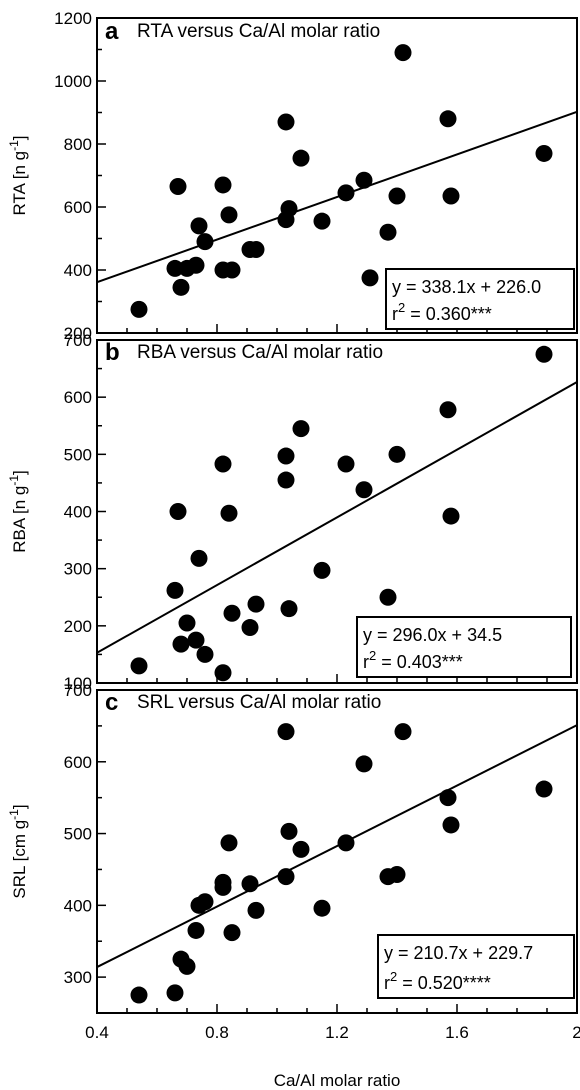 This screenshot has width=580, height=1090. I want to click on panel-b-y-tick-label: 300, so click(78, 569).